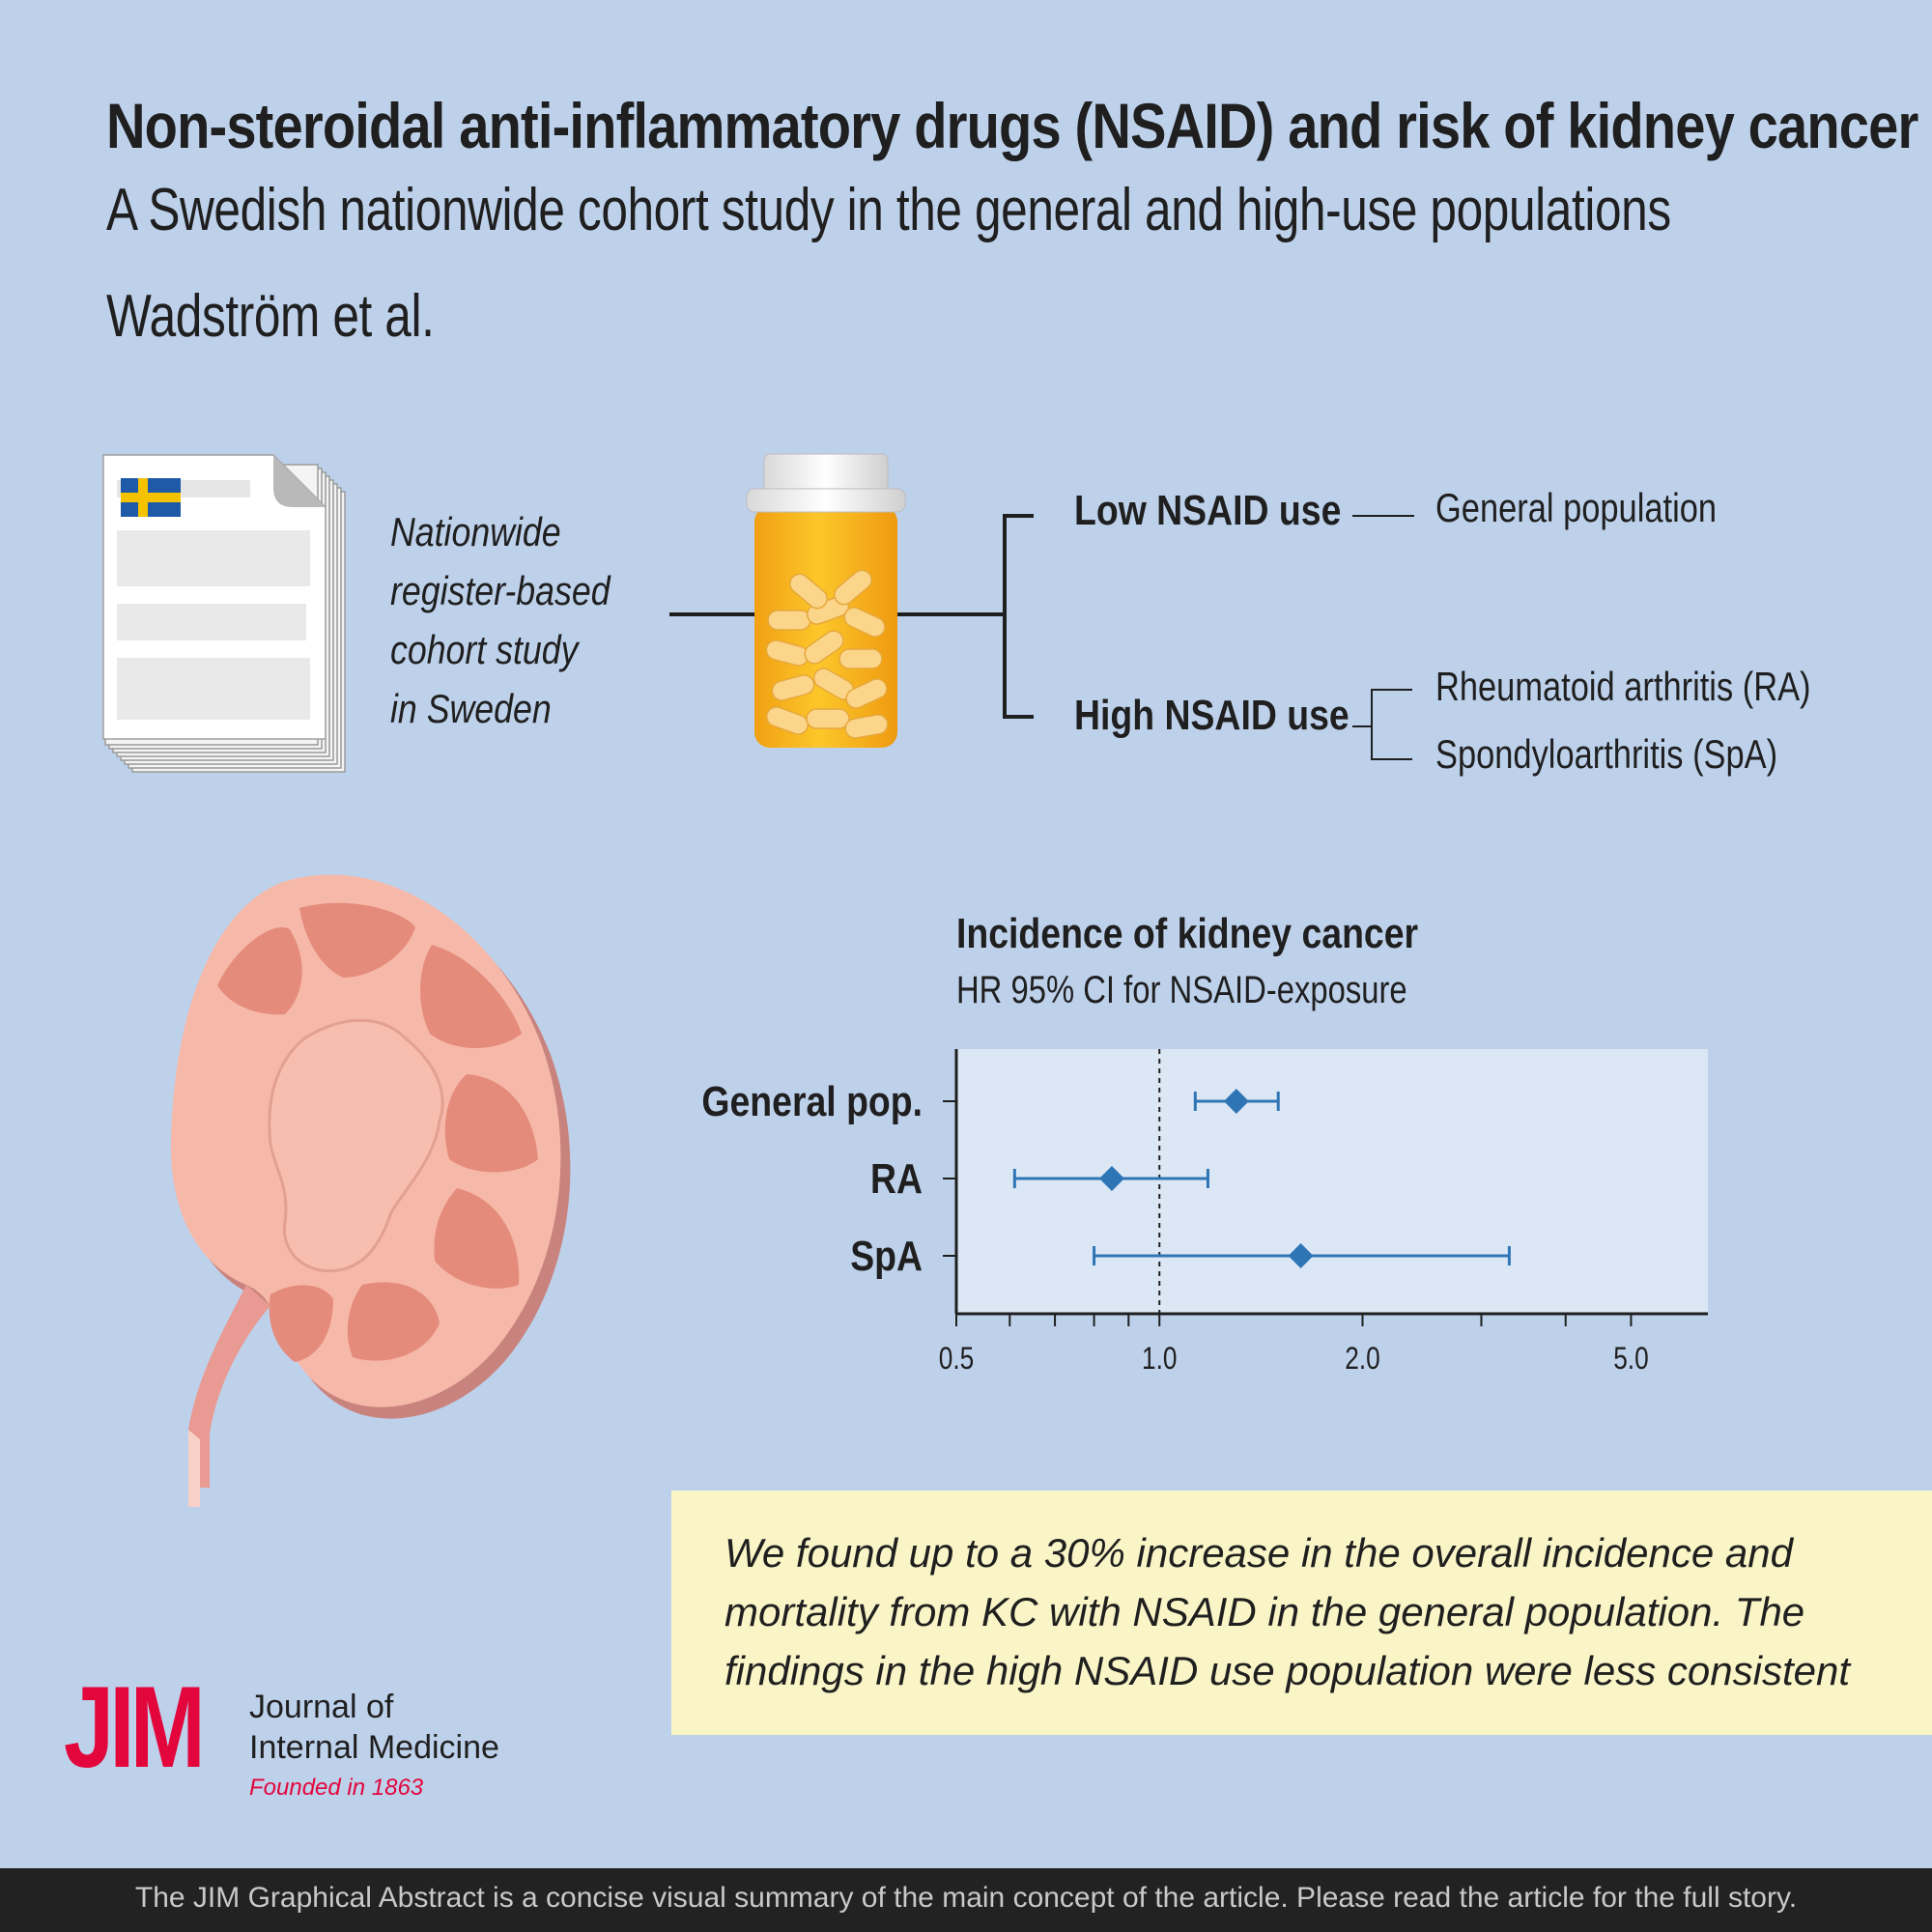  I want to click on high-nsaid-use-label: High NSAID use, so click(1212, 715).